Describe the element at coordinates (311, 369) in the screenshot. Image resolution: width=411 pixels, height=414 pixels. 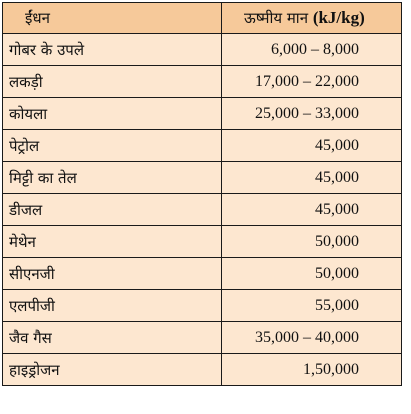
I see `calorific-value: 1,50,000` at that location.